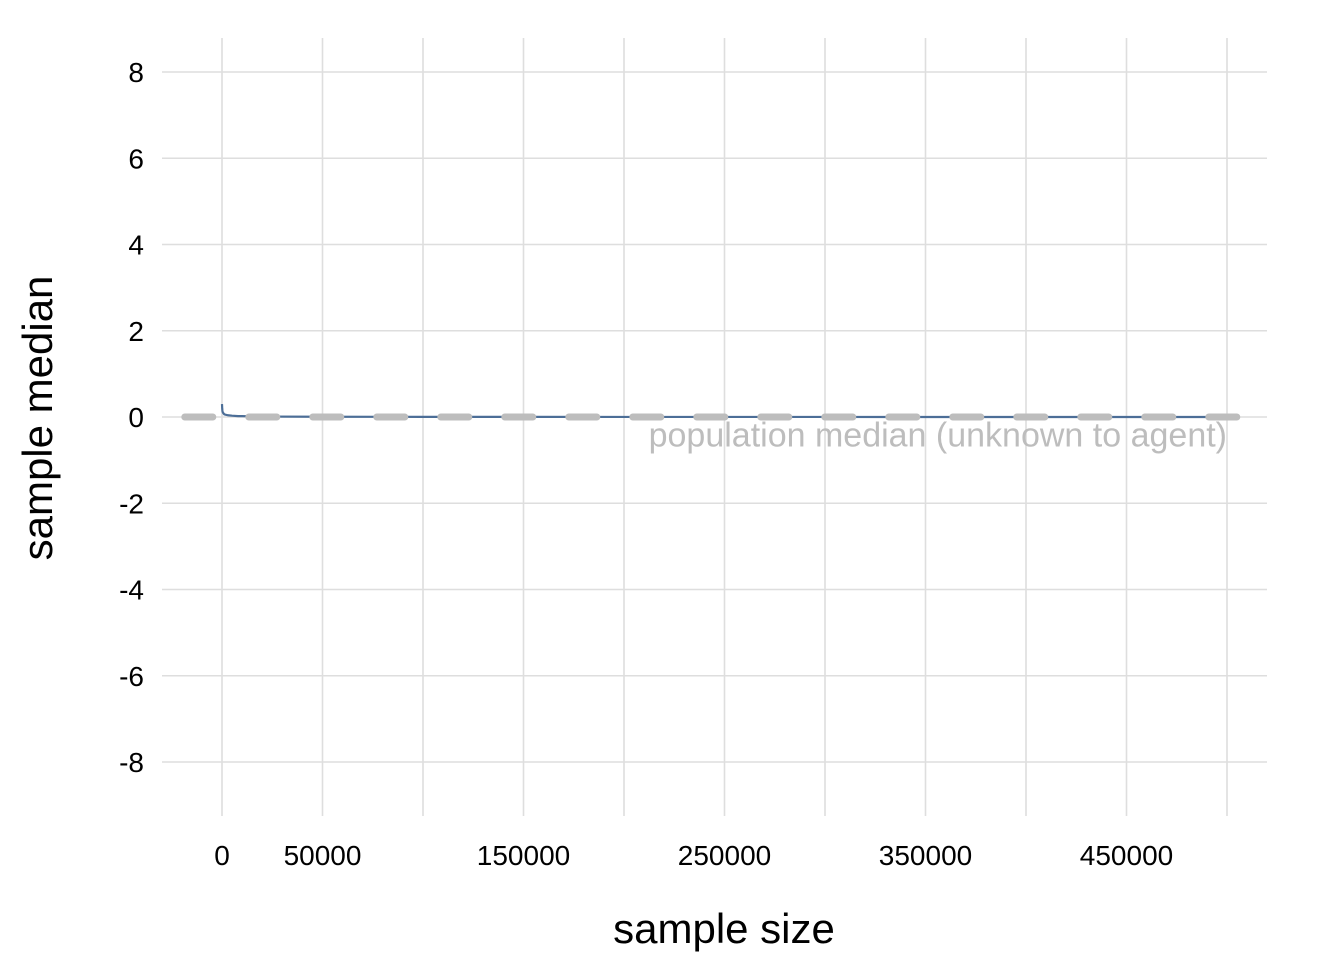  I want to click on x-tick-label: 0, so click(222, 855).